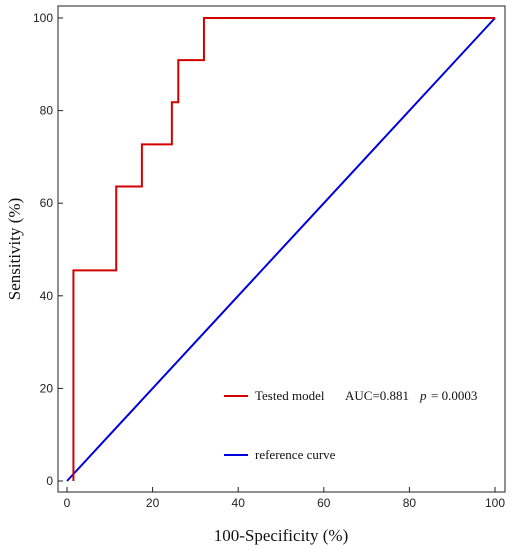 The height and width of the screenshot is (550, 513). I want to click on x-tick-label: 60, so click(324, 503).